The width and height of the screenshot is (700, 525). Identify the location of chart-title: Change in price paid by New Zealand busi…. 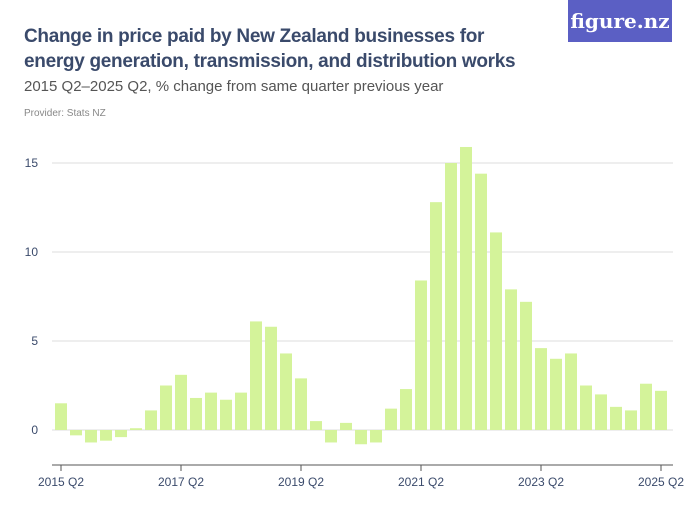
(270, 49).